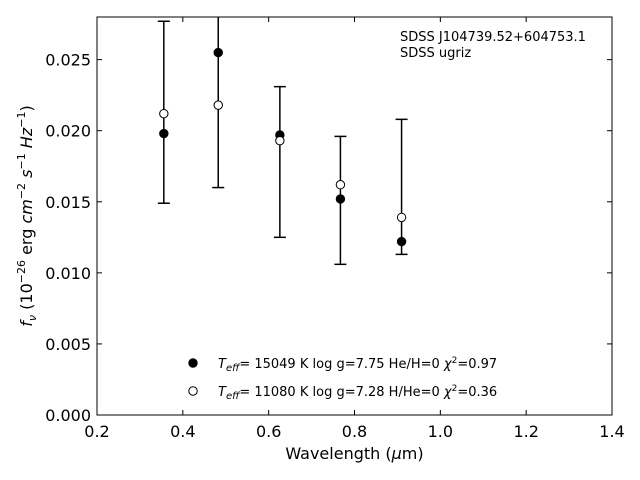 The width and height of the screenshot is (640, 480). What do you see at coordinates (193, 391) in the screenshot?
I see `legend-marker-open` at bounding box center [193, 391].